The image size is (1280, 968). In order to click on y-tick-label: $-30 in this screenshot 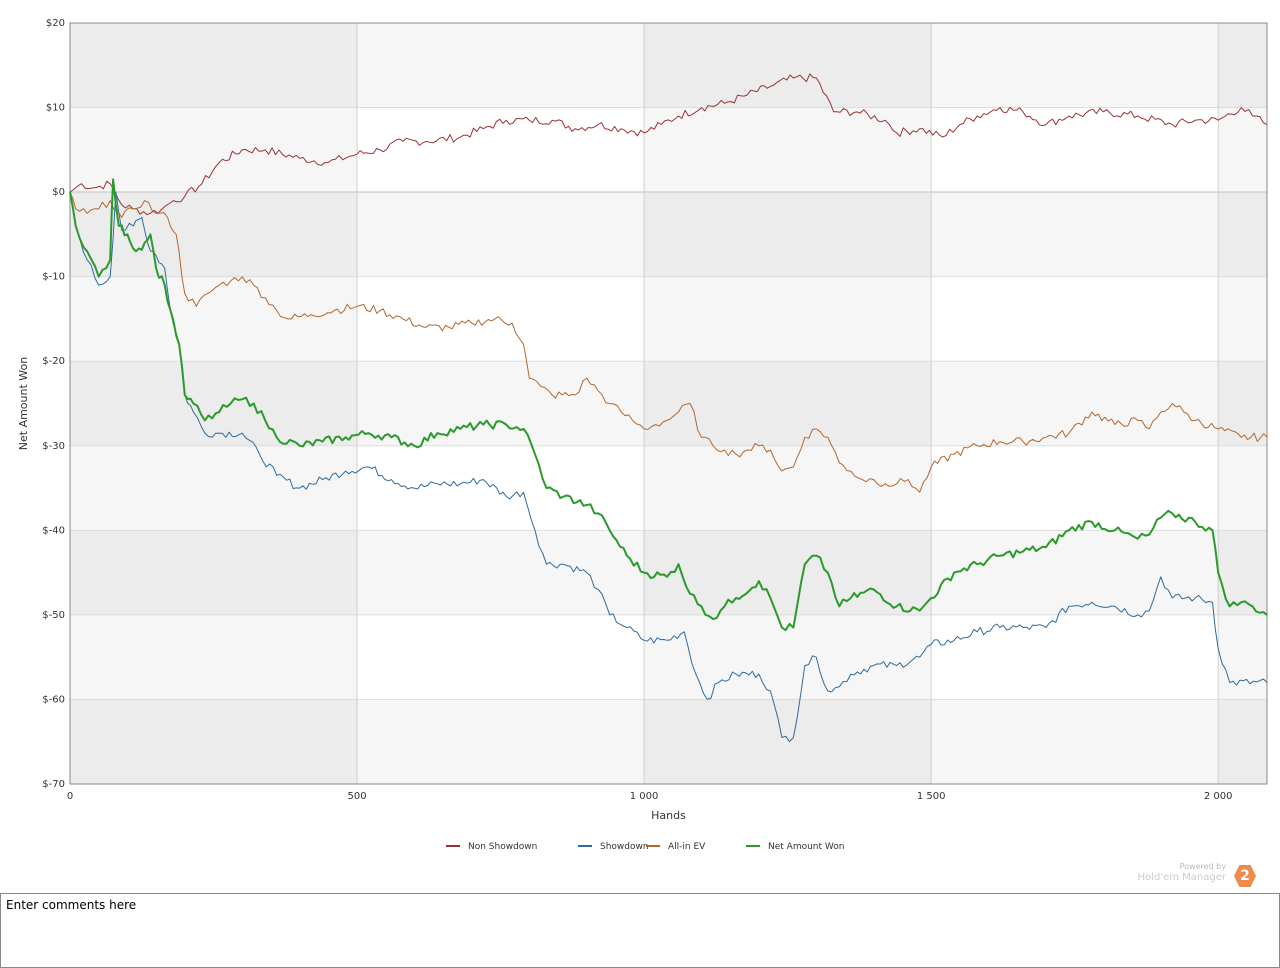, I will do `click(53, 446)`.